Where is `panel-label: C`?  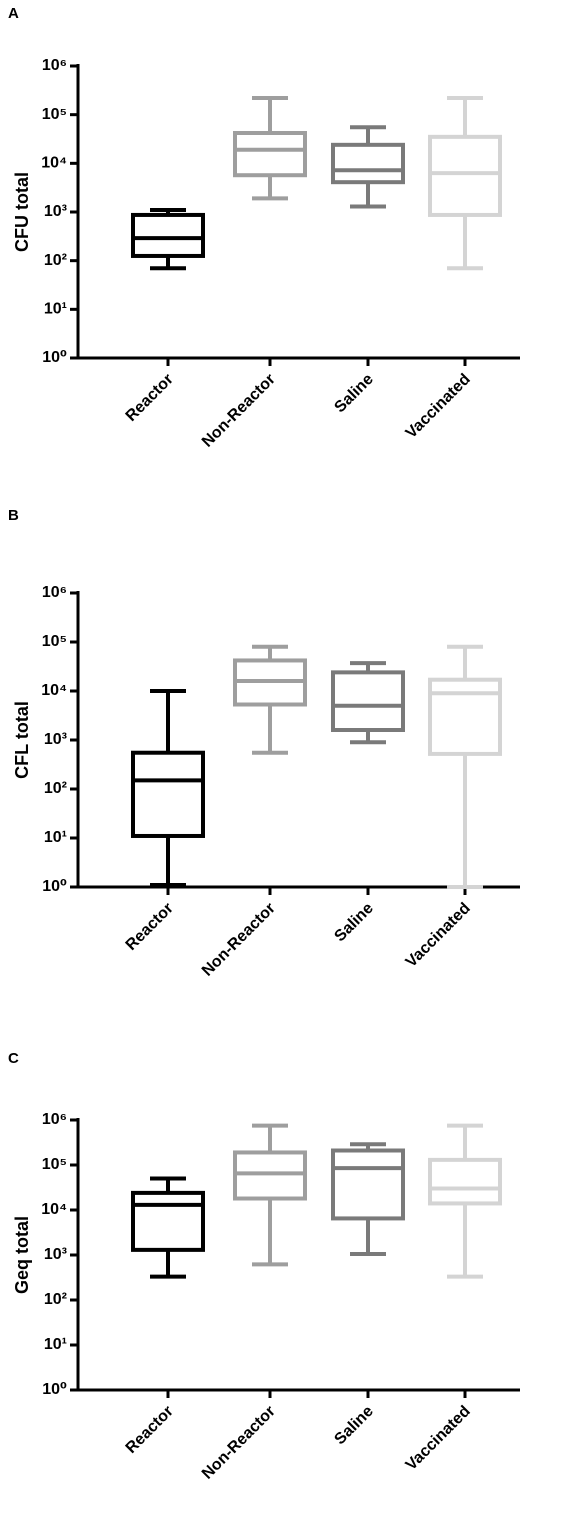
panel-label: C is located at coordinates (13, 1058).